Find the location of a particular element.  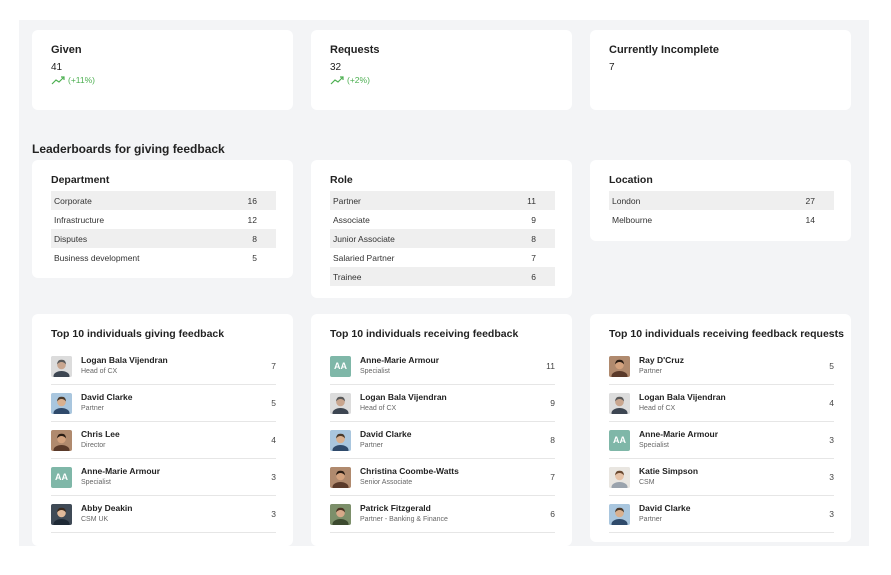

leaderboard-row: Corporate 16 is located at coordinates (163, 200).